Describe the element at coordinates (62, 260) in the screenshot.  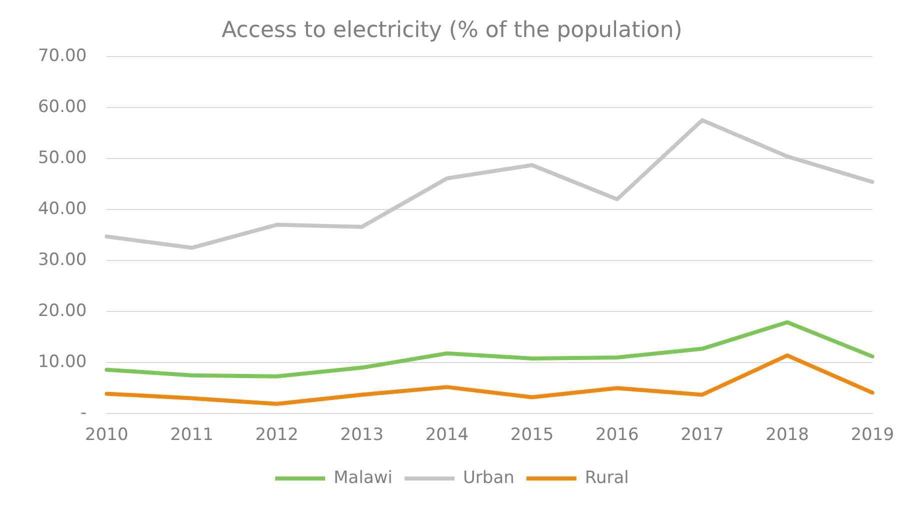
I see `y-tick-label: 30.00` at that location.